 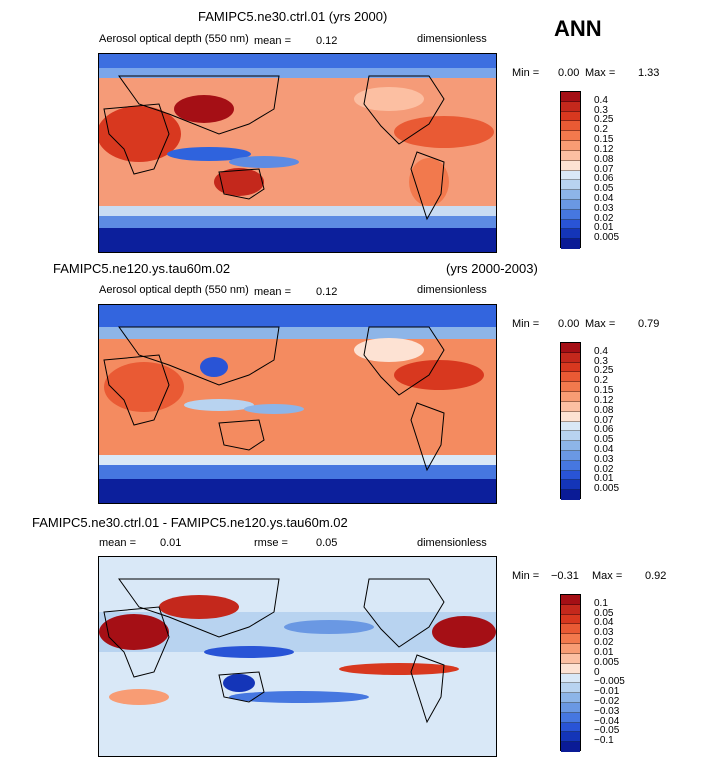 What do you see at coordinates (427, 689) in the screenshot?
I see `panel3-coast-samerica` at bounding box center [427, 689].